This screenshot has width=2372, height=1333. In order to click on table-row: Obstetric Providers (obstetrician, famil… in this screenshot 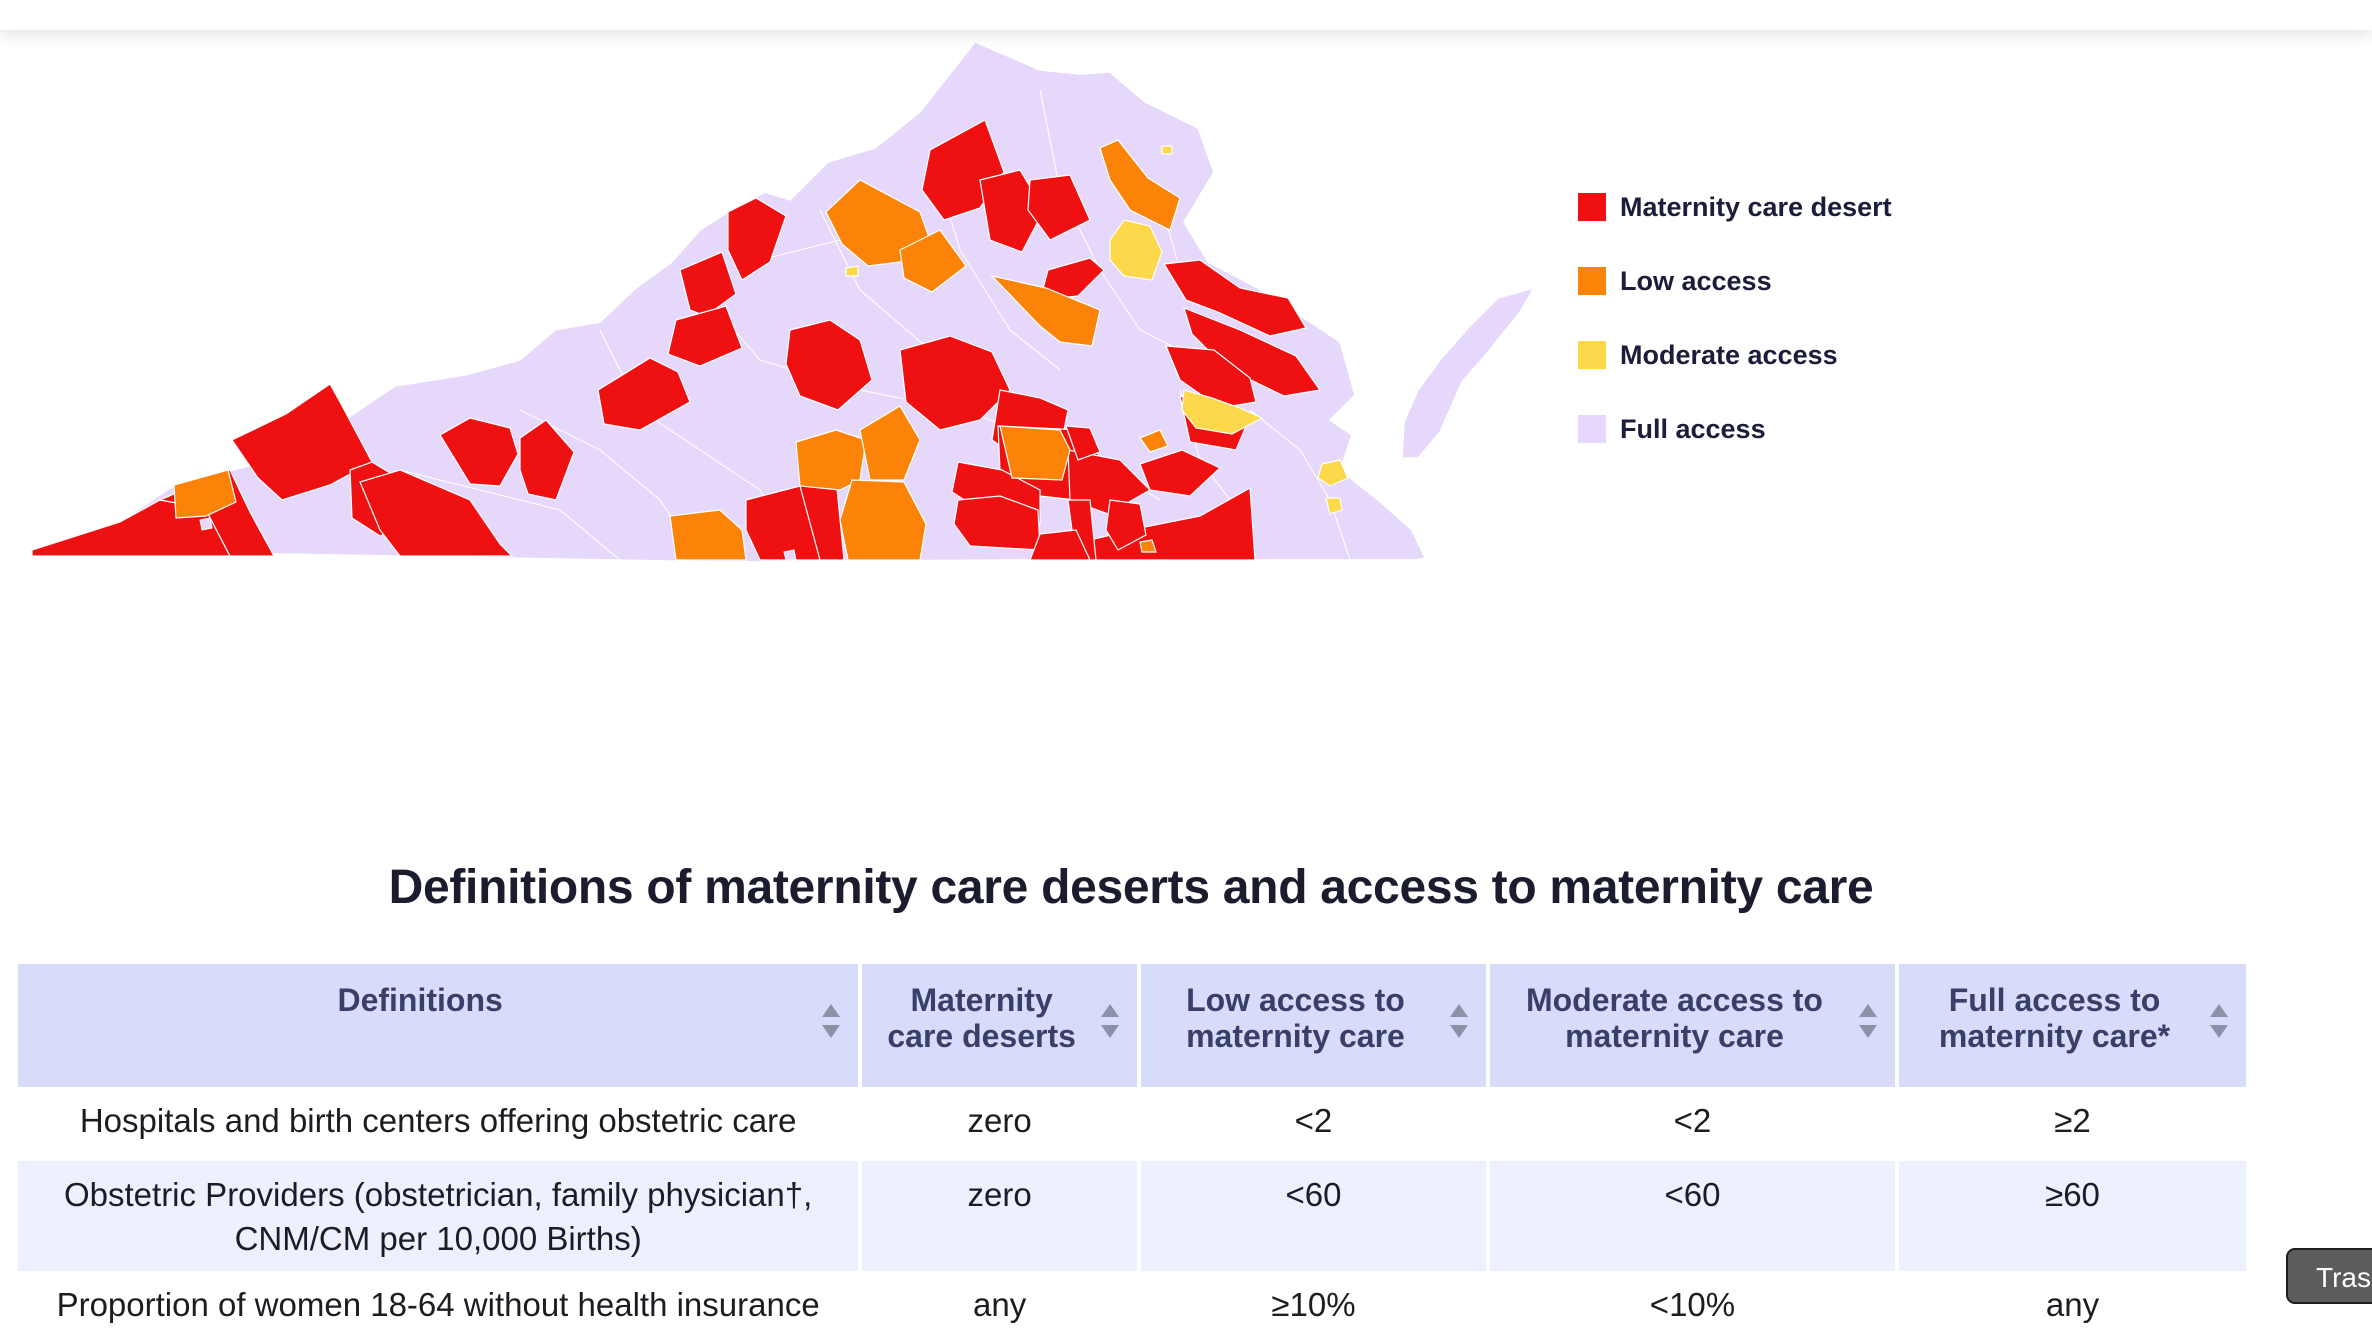, I will do `click(1132, 1216)`.